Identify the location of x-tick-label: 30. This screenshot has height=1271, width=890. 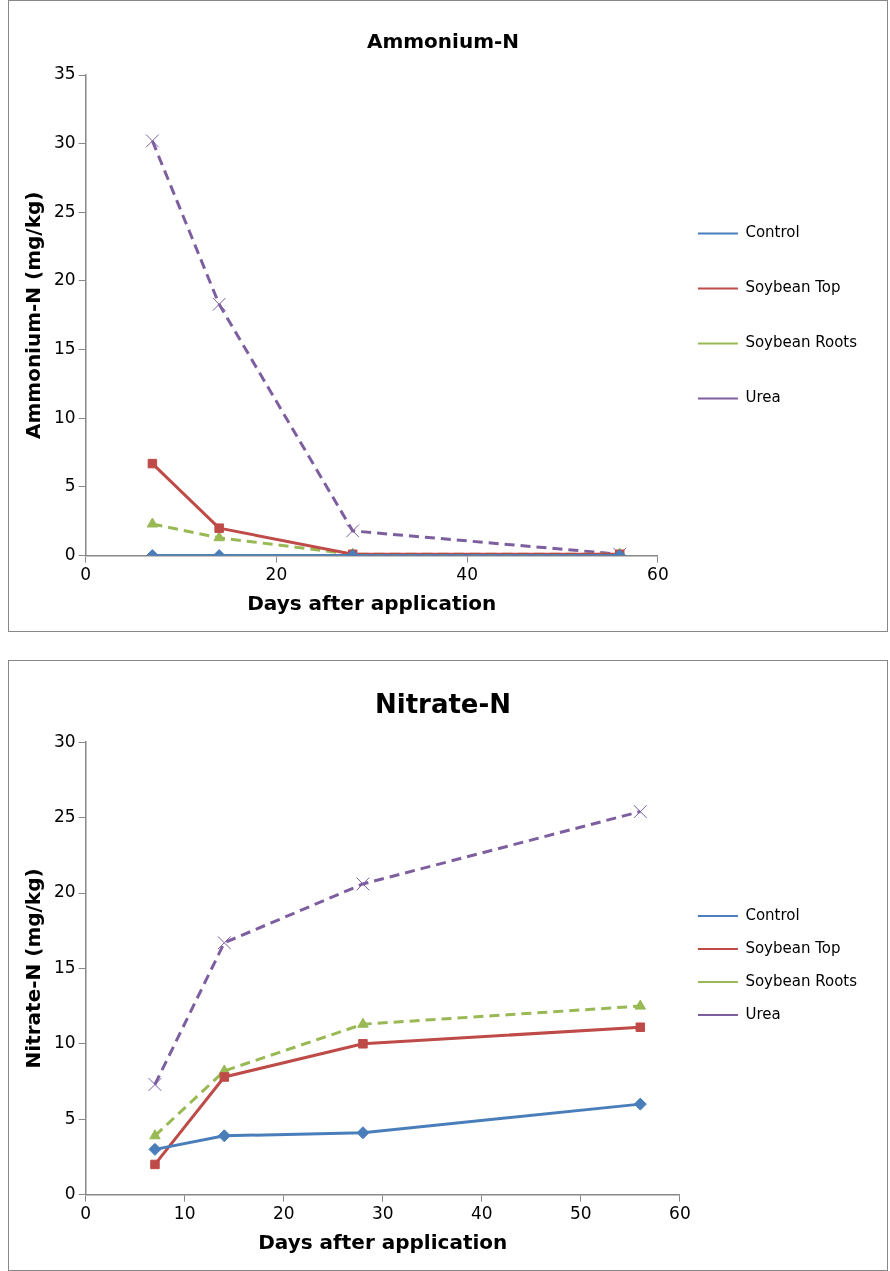
(382, 1213).